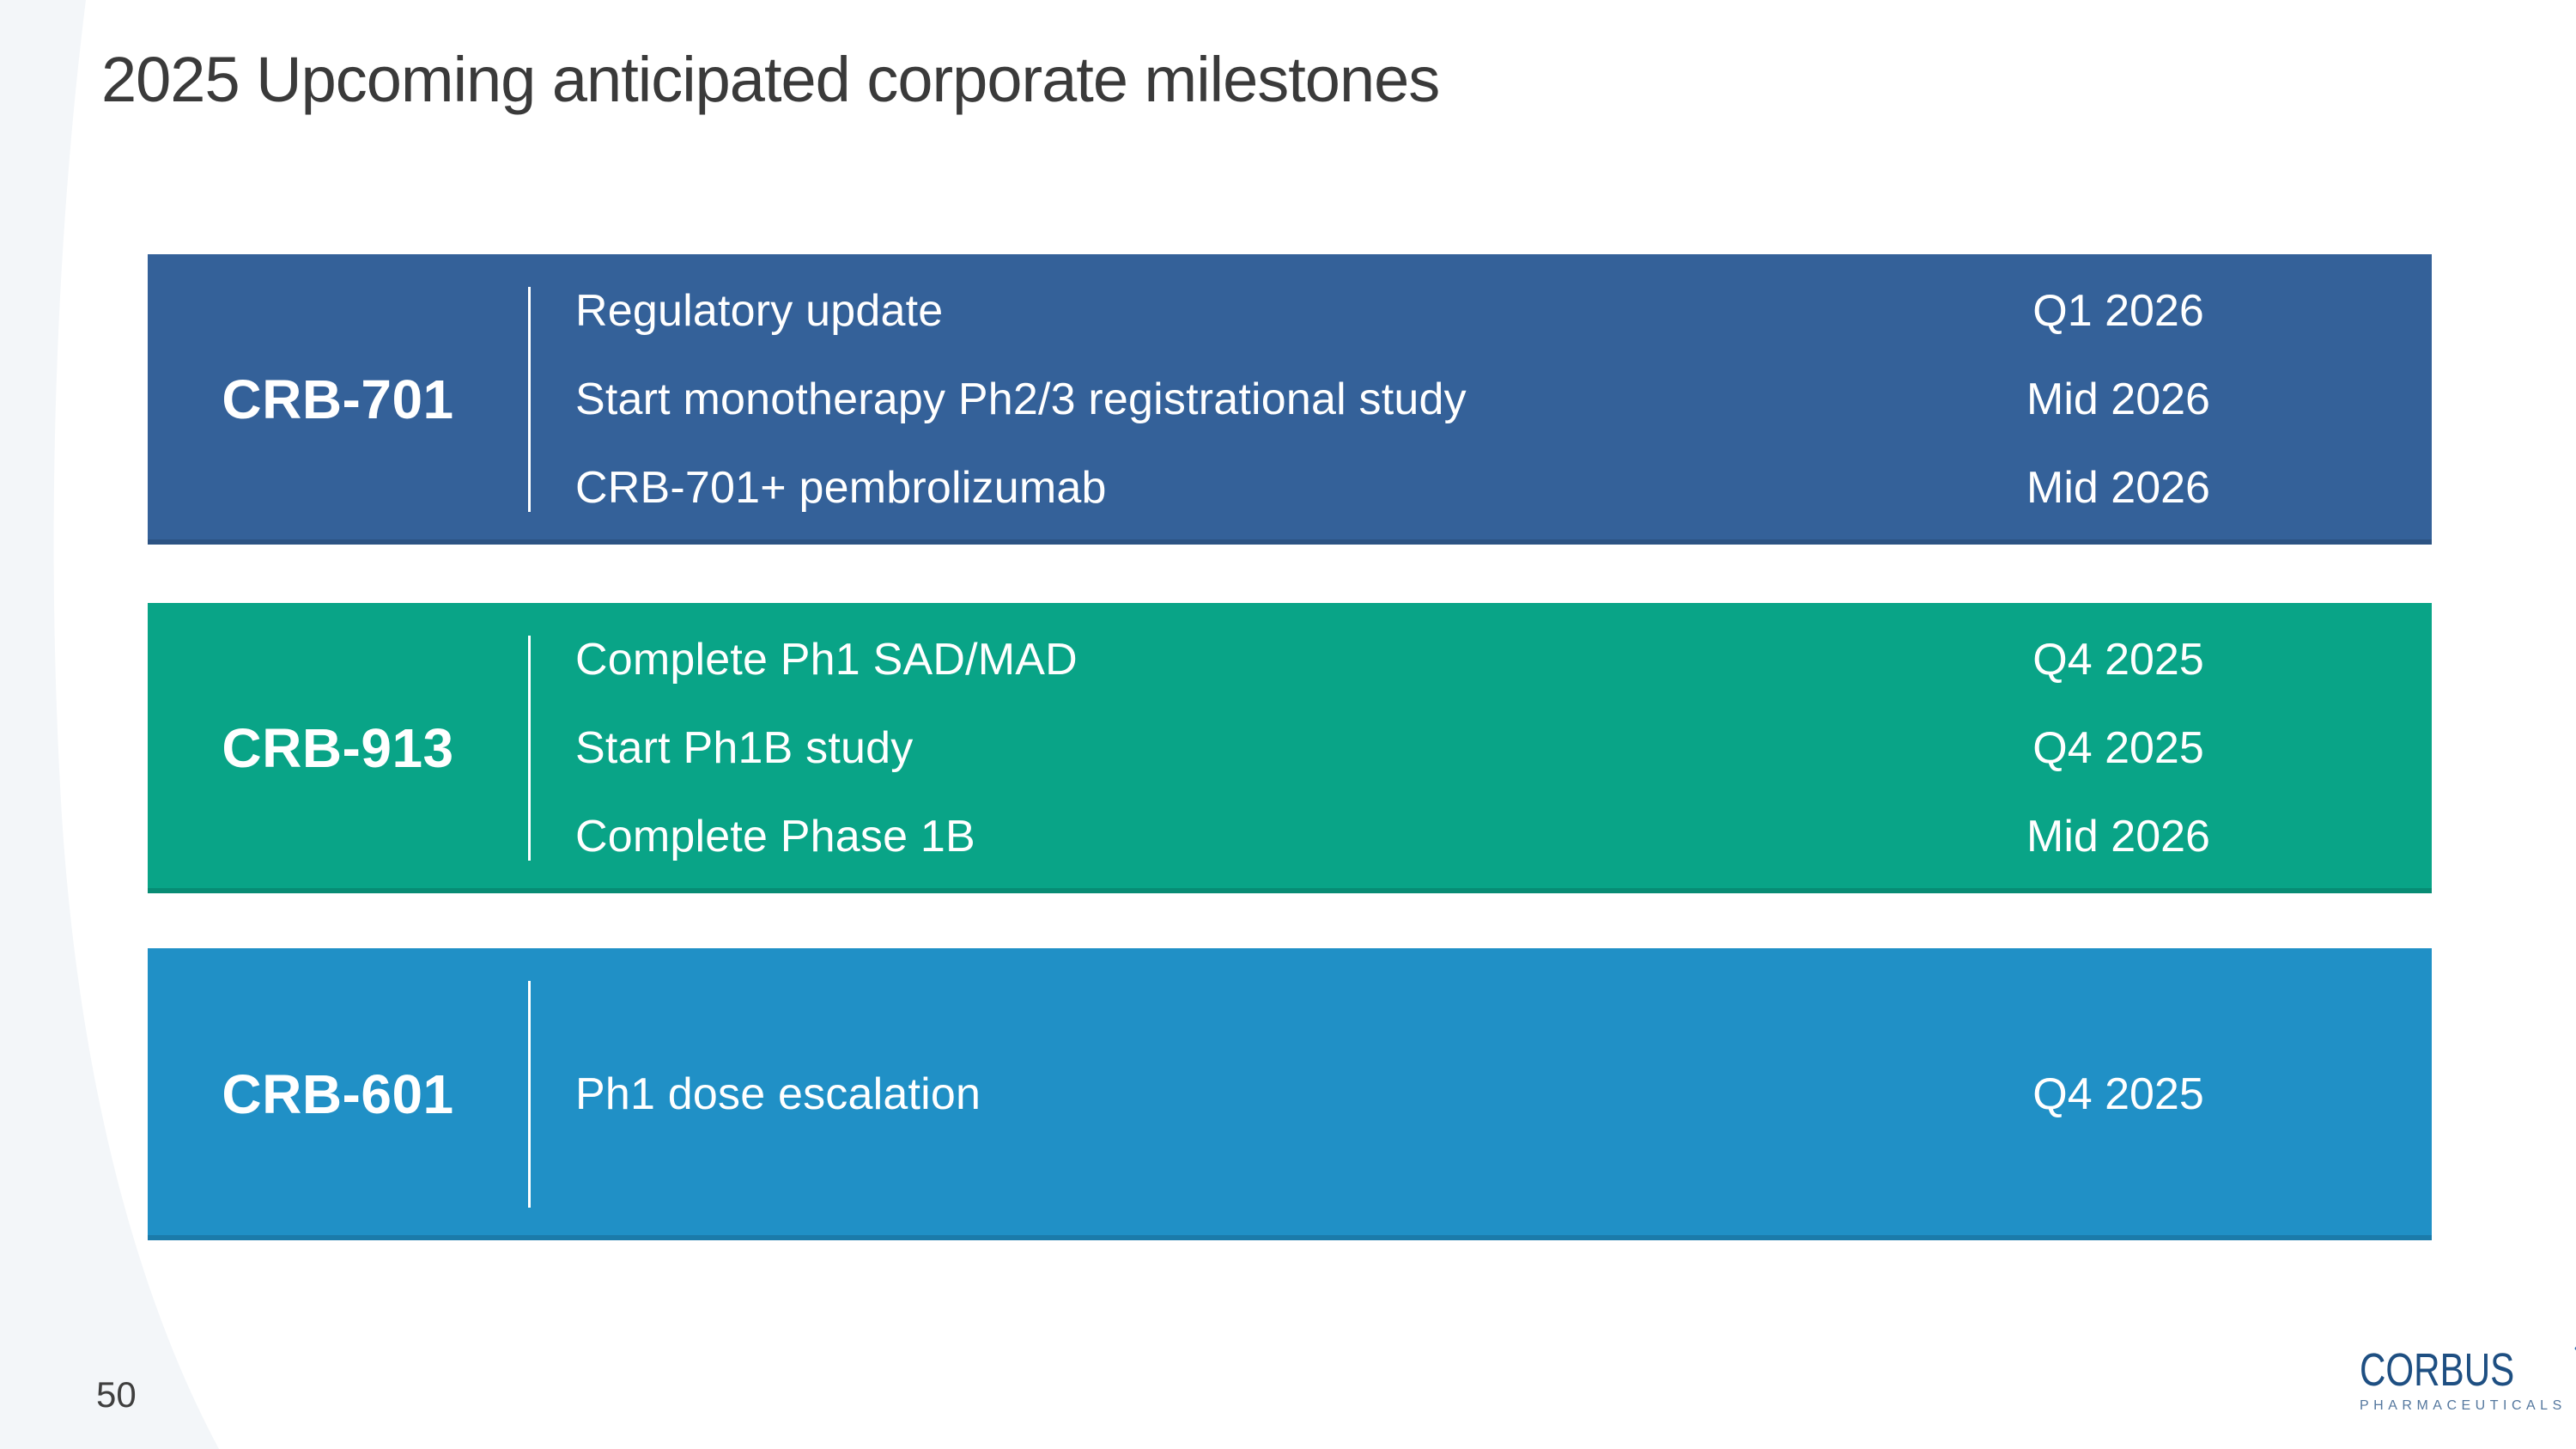 The height and width of the screenshot is (1449, 2576). Describe the element at coordinates (1481, 659) in the screenshot. I see `milestone-row: Complete Ph1 SAD/MAD Q4 2025` at that location.